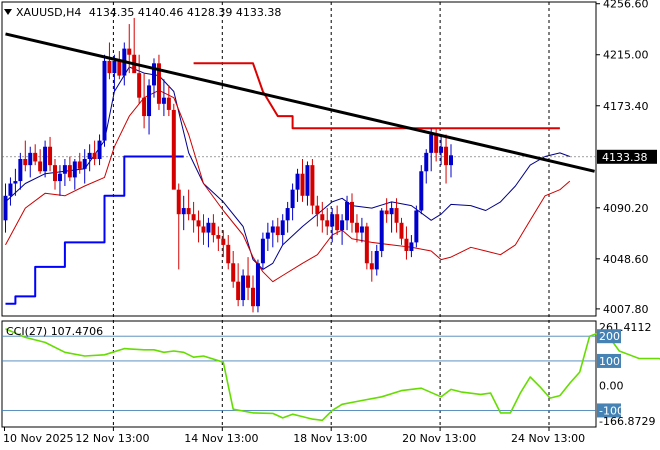 The image size is (660, 450). I want to click on cci-axis-label: 200, so click(609, 336).